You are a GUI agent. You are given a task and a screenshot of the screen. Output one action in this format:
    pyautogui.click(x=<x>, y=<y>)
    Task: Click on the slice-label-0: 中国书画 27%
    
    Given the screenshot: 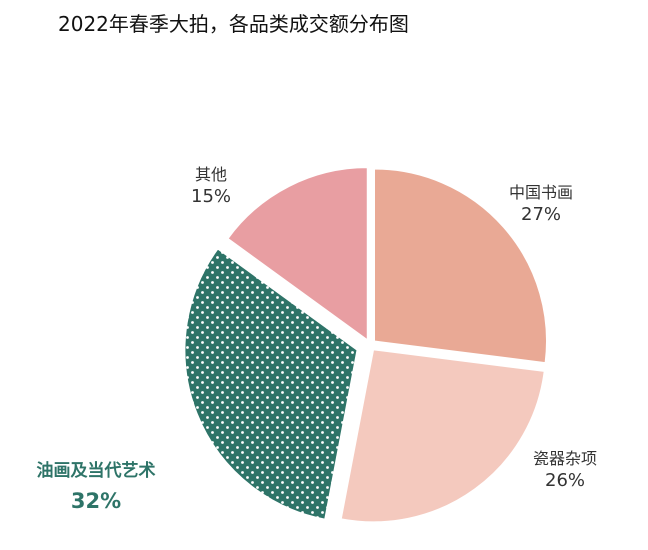 What is the action you would take?
    pyautogui.click(x=541, y=204)
    